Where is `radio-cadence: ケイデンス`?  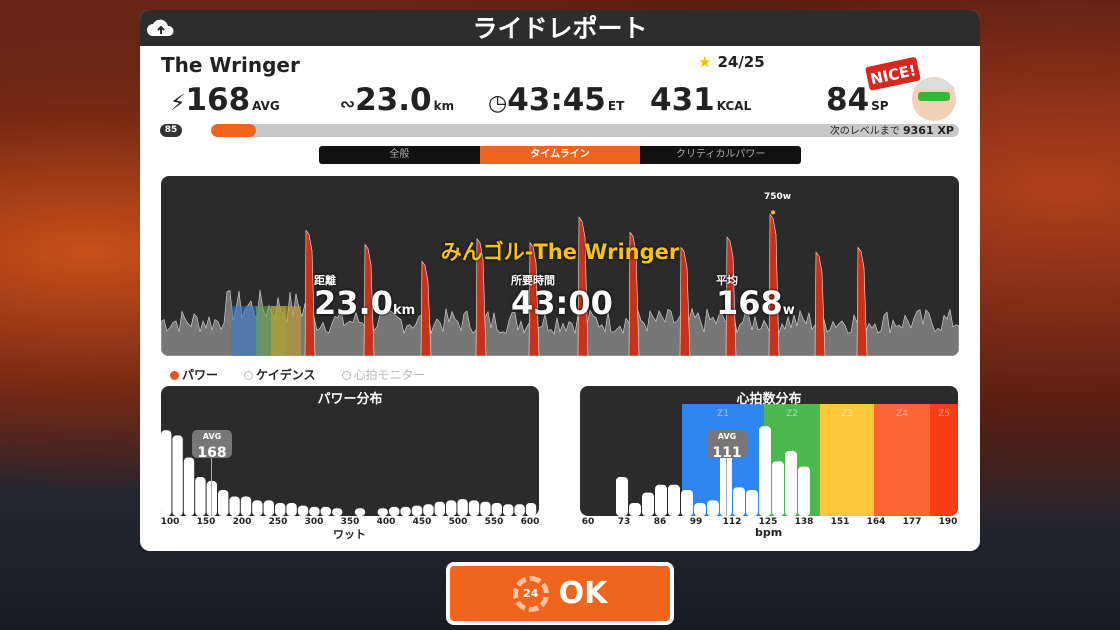 radio-cadence: ケイデンス is located at coordinates (280, 374).